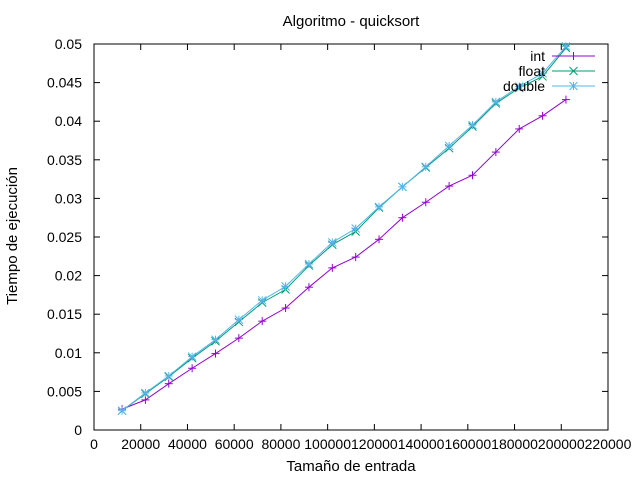  I want to click on y-tick-label: 0.04, so click(68, 121).